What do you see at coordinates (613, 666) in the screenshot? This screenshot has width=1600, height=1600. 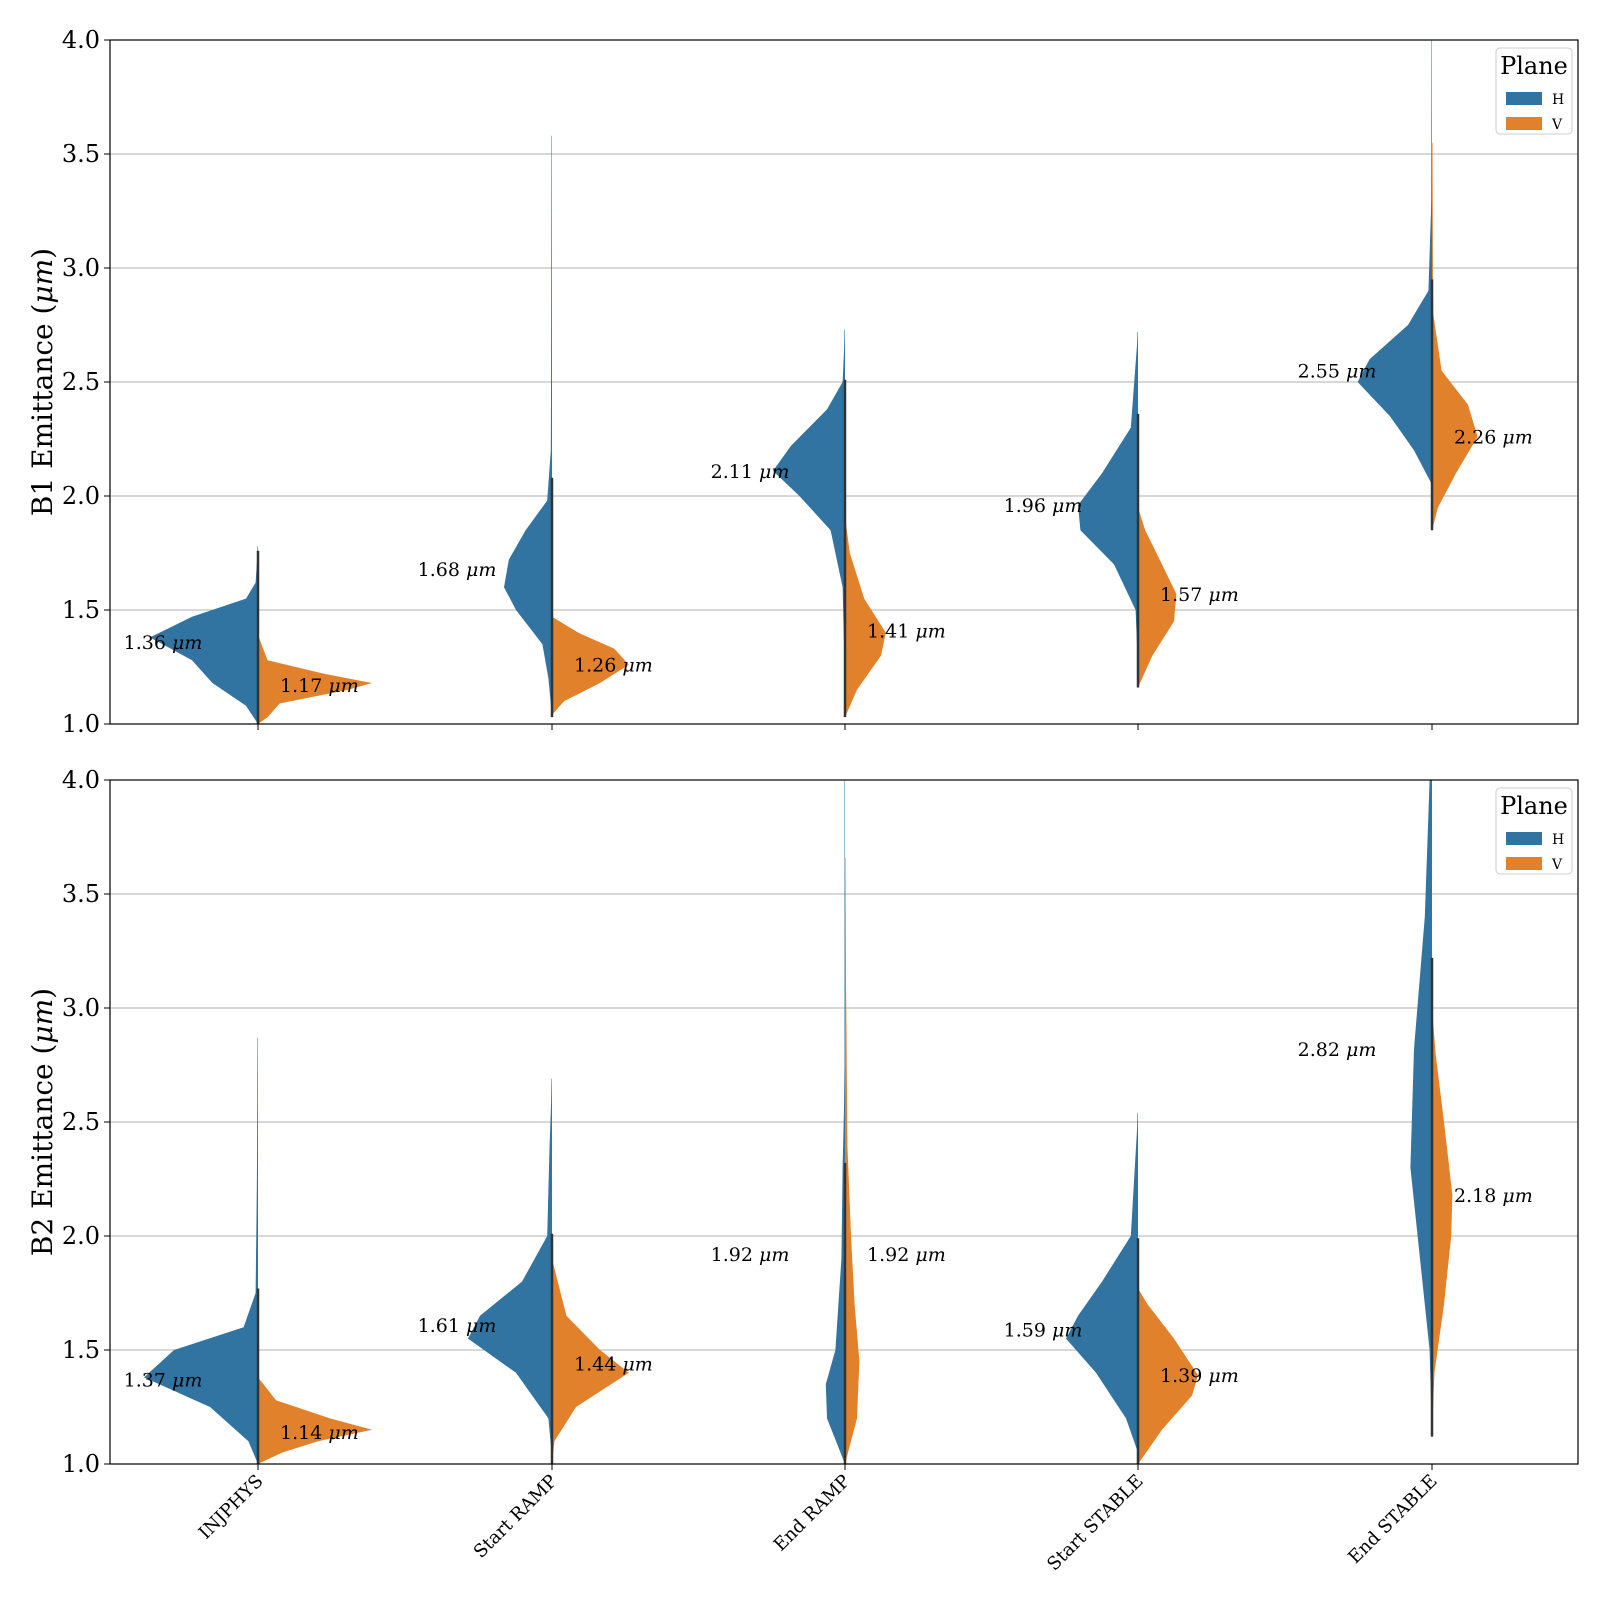 I see `median-annotation-v: 1.26 μm` at bounding box center [613, 666].